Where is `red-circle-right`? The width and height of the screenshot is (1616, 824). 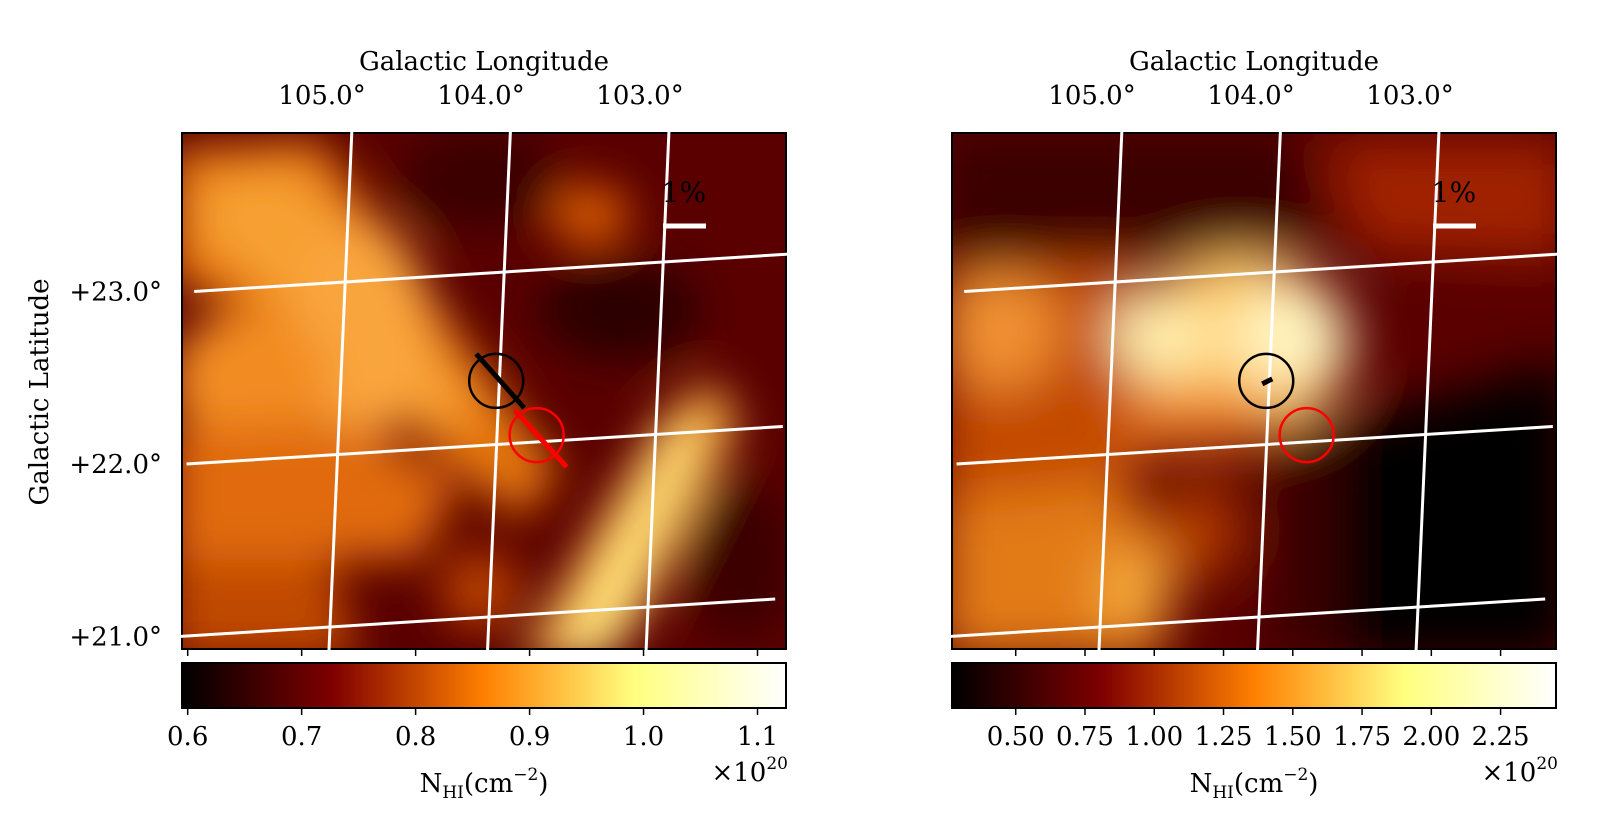
red-circle-right is located at coordinates (1306, 435).